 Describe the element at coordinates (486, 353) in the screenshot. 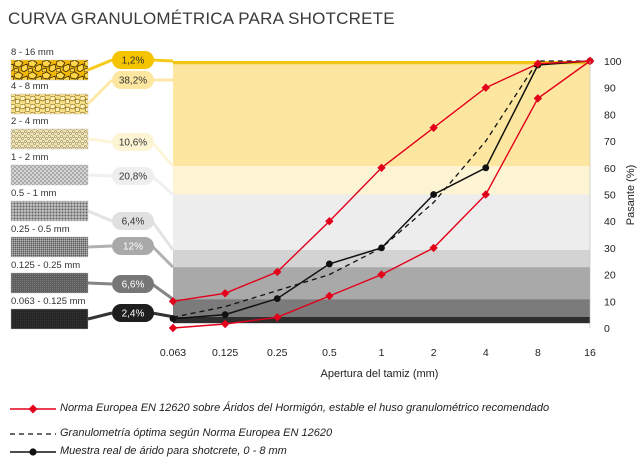

I see `x-tick-label: 4` at that location.